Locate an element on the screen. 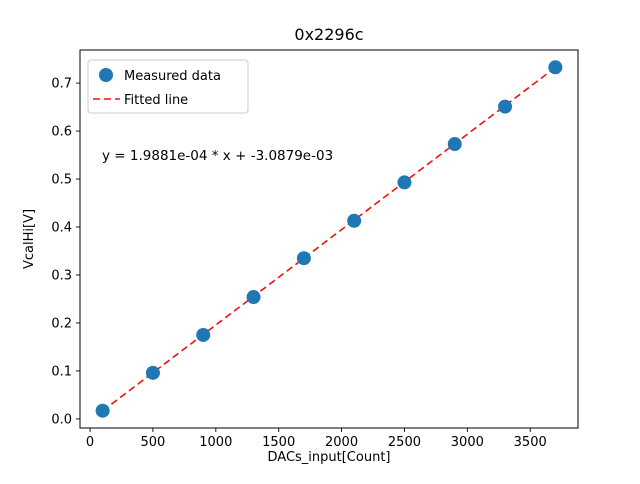 The height and width of the screenshot is (484, 640). legend-label-measured: Measured data is located at coordinates (172, 76).